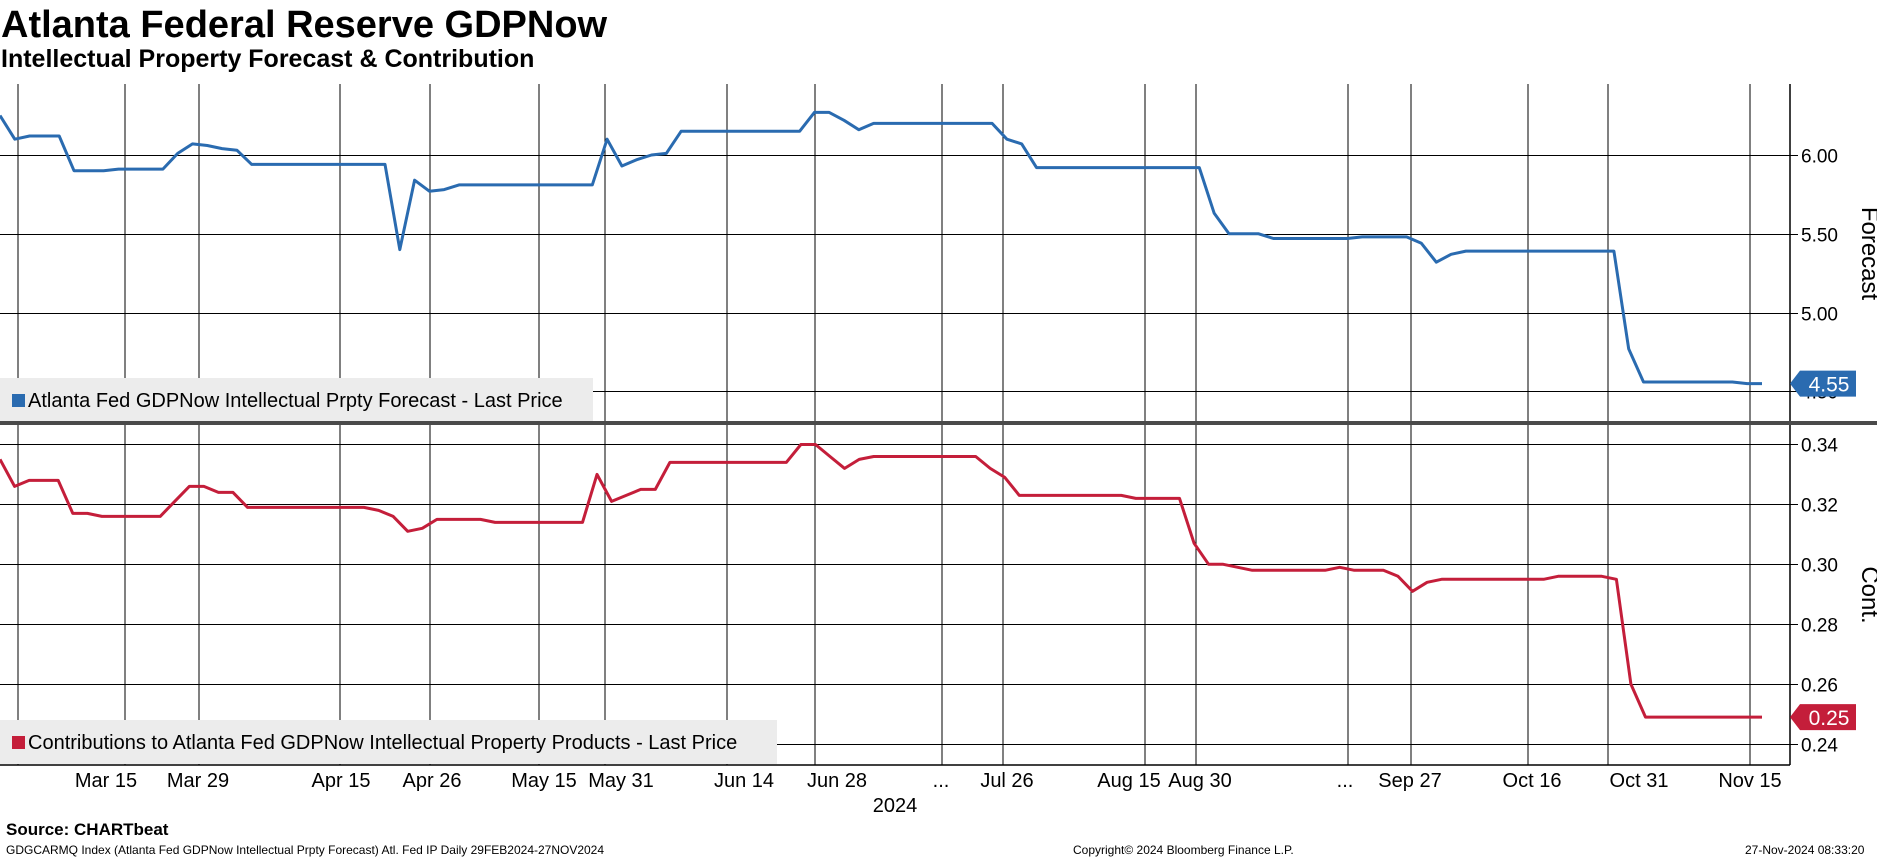  I want to click on y-axis-title: Cont., so click(1866, 594).